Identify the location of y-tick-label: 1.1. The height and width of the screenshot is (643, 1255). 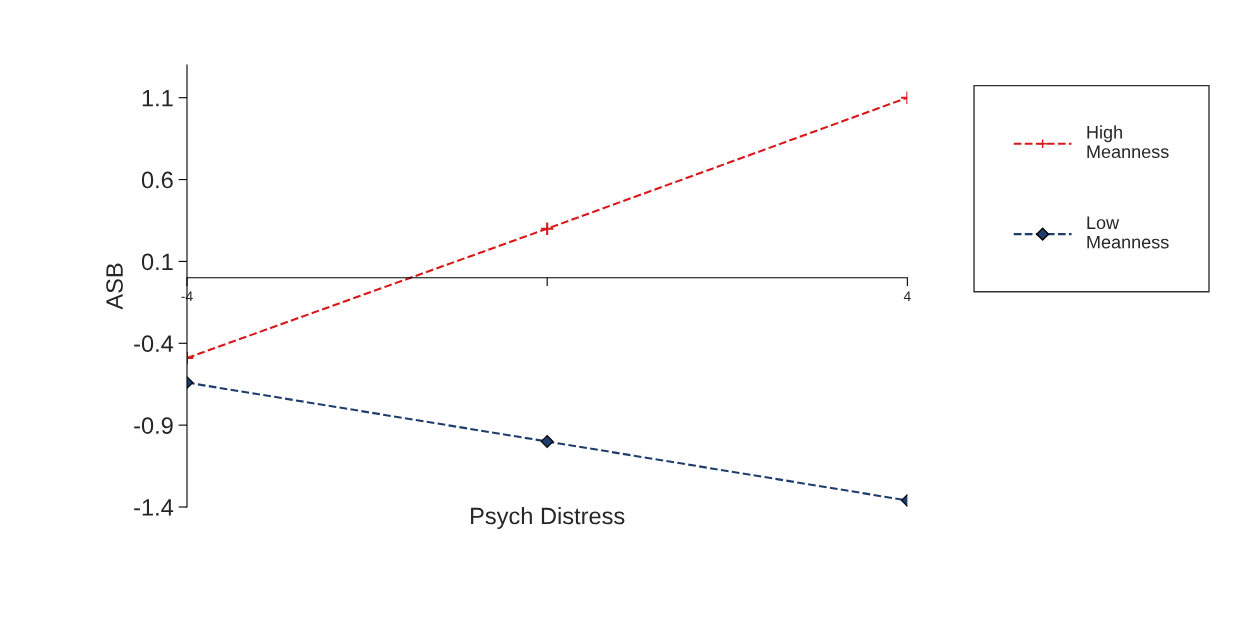
(157, 98).